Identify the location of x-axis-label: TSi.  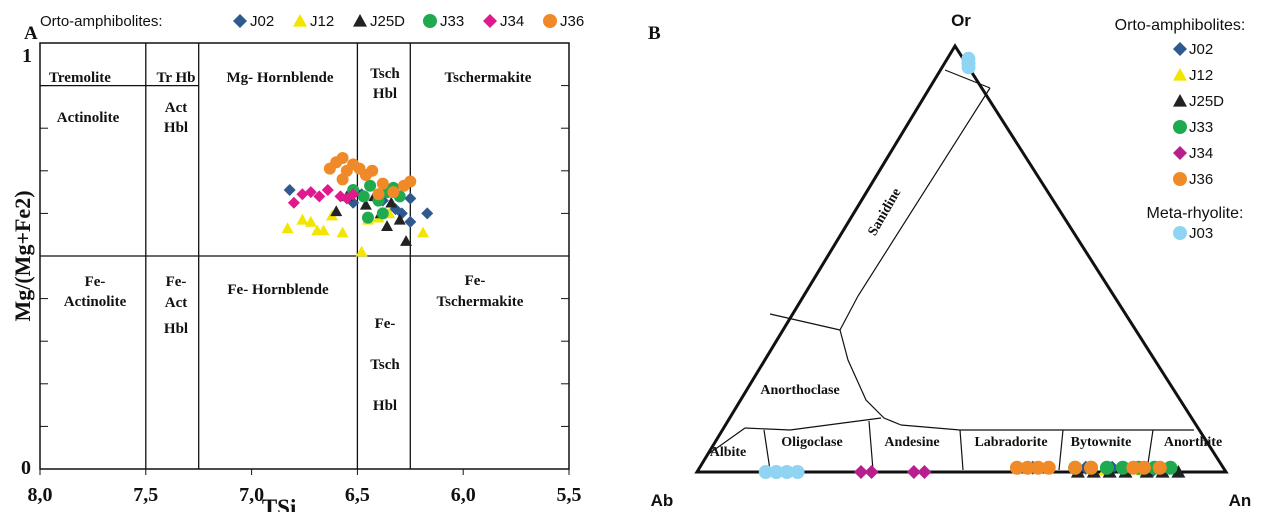
(279, 503).